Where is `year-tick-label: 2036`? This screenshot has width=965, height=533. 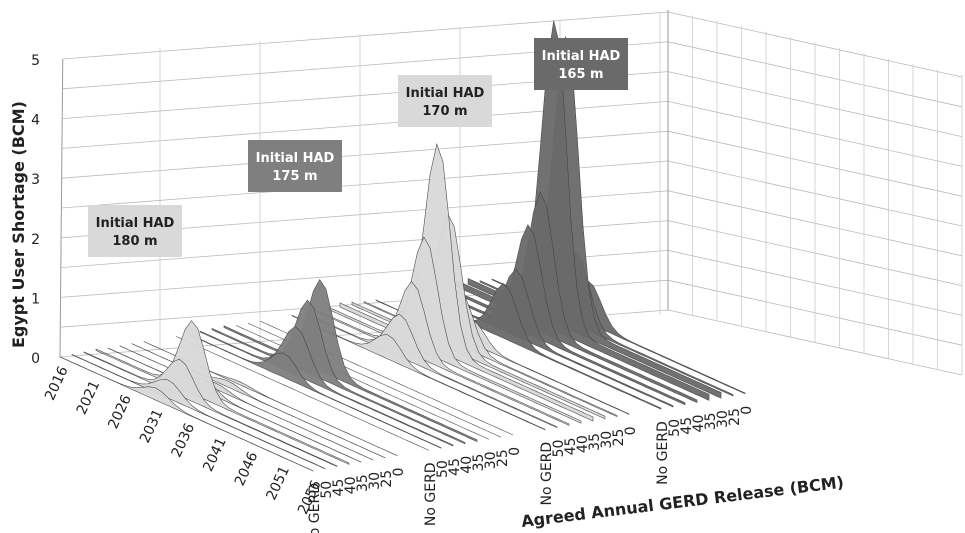
year-tick-label: 2036 is located at coordinates (184, 440).